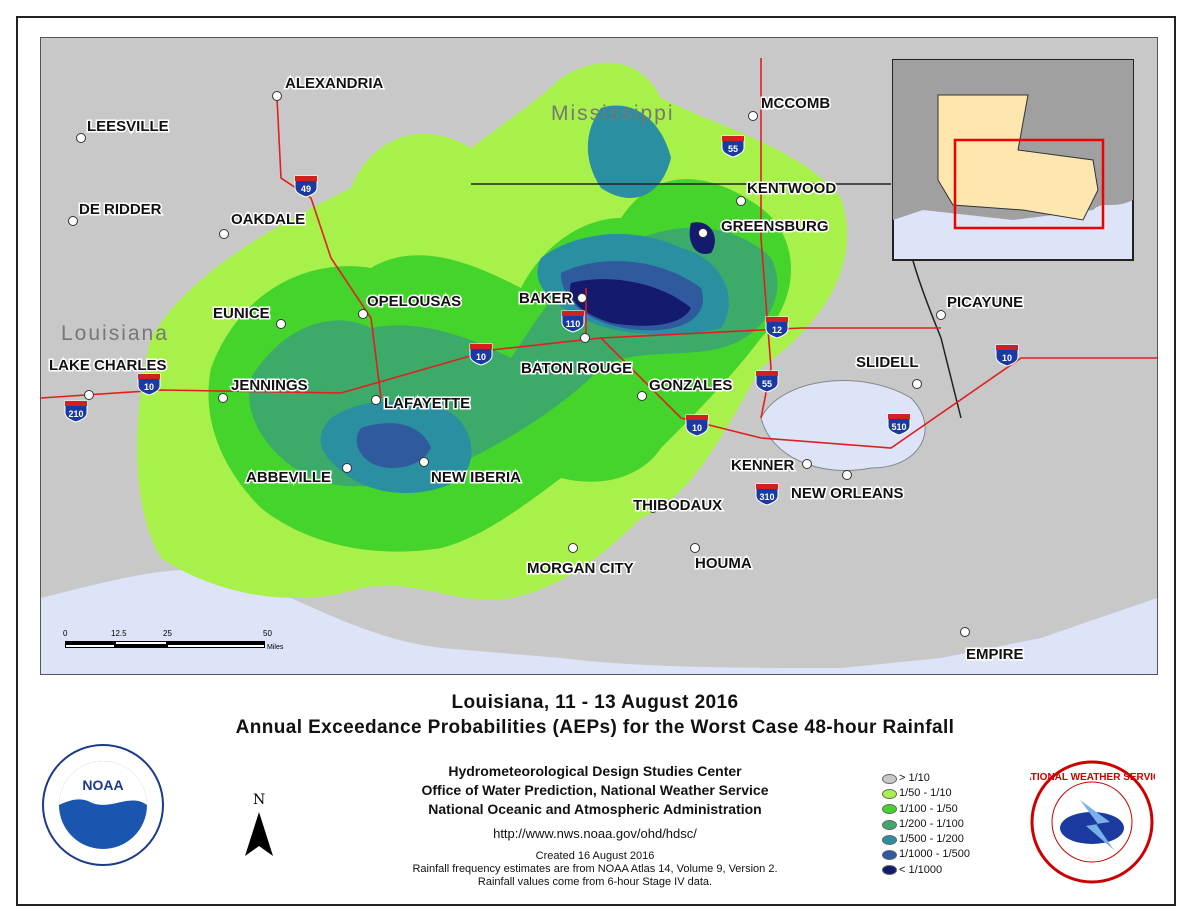 The image size is (1190, 918). I want to click on city-label: GONZALES, so click(690, 385).